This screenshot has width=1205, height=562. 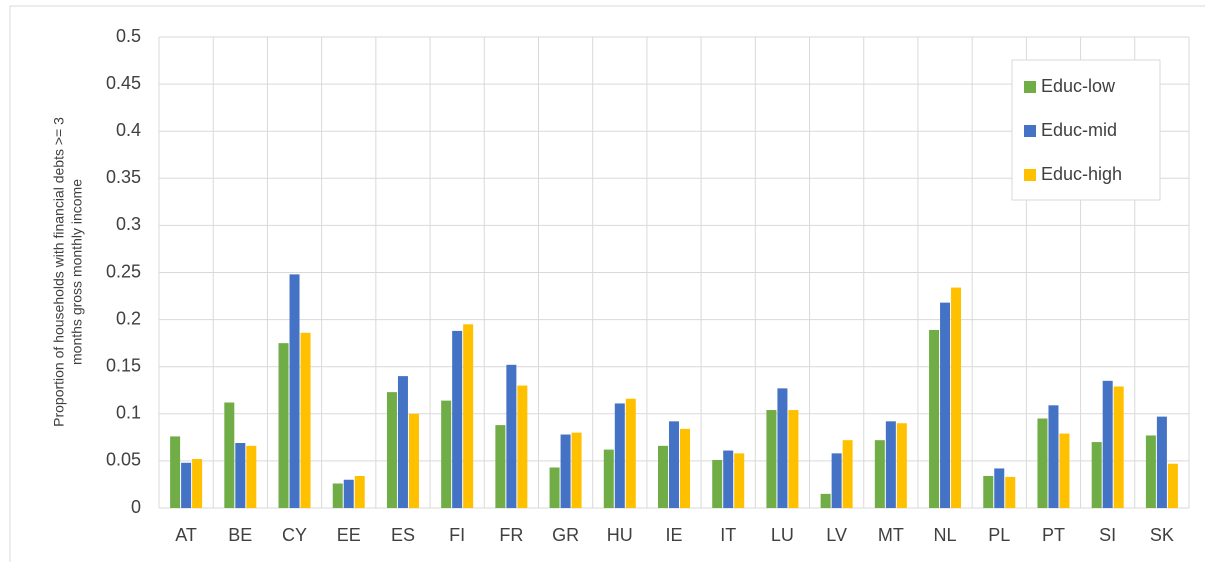 I want to click on y-tick-label: 0, so click(x=136, y=507).